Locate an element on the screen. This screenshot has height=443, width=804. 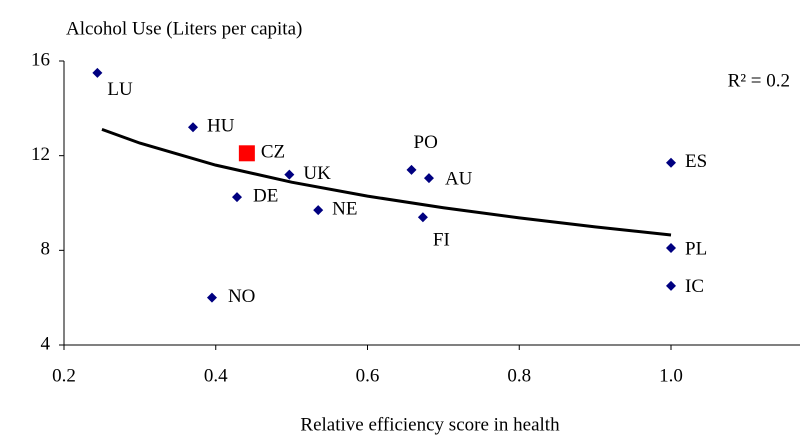
y-tick-label: 4 is located at coordinates (46, 343).